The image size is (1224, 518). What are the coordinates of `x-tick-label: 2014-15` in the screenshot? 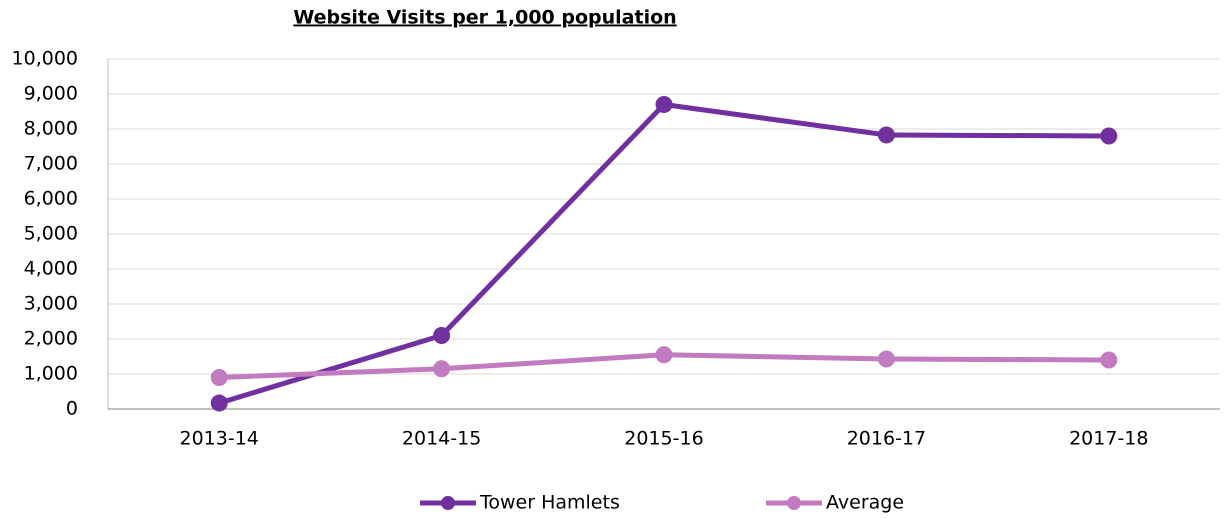 It's located at (441, 439).